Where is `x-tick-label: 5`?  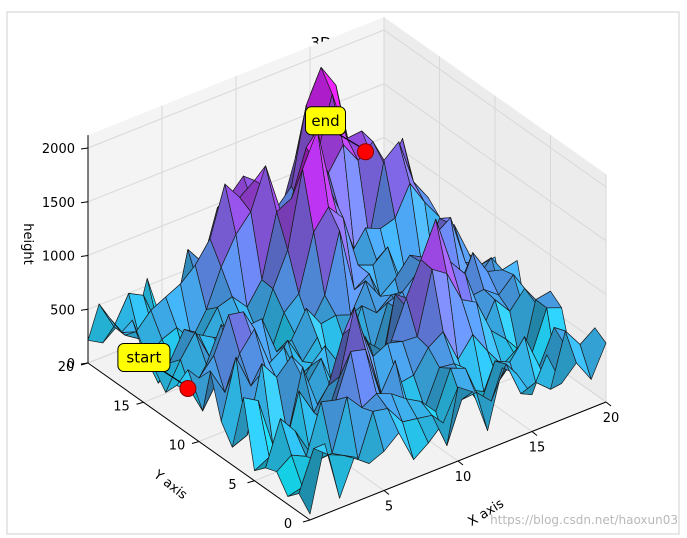 x-tick-label: 5 is located at coordinates (389, 507).